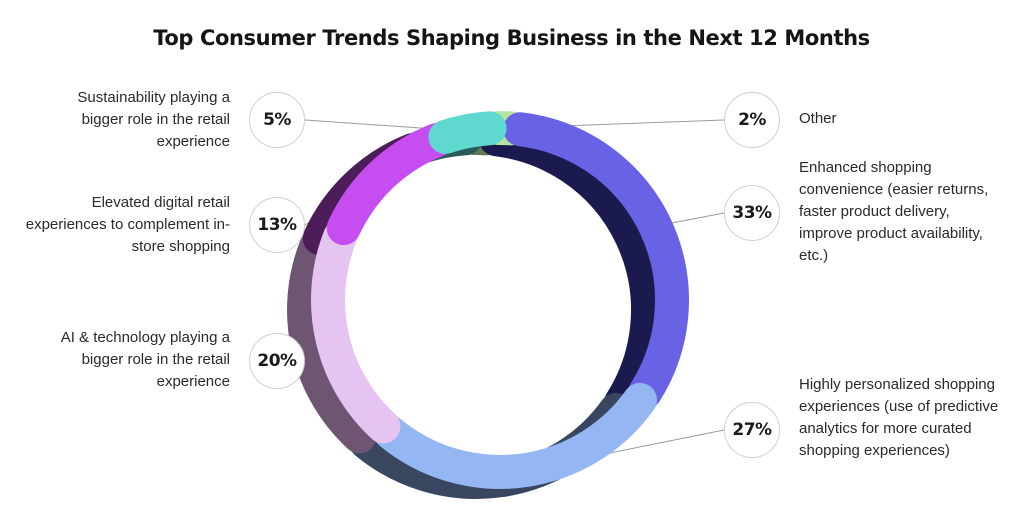 Image resolution: width=1023 pixels, height=523 pixels. Describe the element at coordinates (515, 435) in the screenshot. I see `segment-personalized` at that location.